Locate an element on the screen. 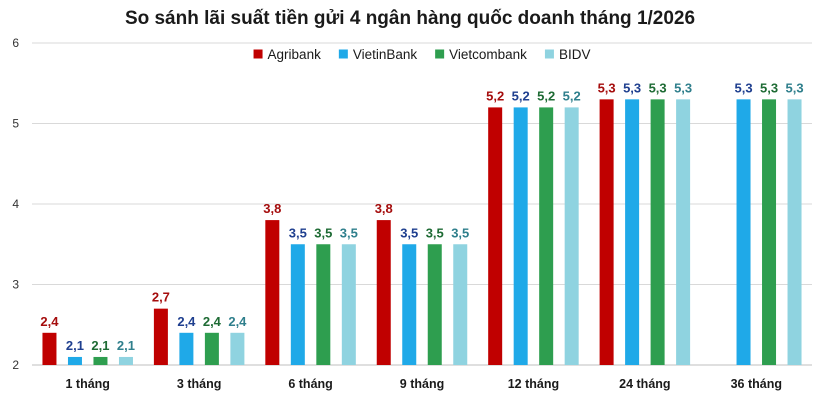  legend-item: VietinBank is located at coordinates (378, 54).